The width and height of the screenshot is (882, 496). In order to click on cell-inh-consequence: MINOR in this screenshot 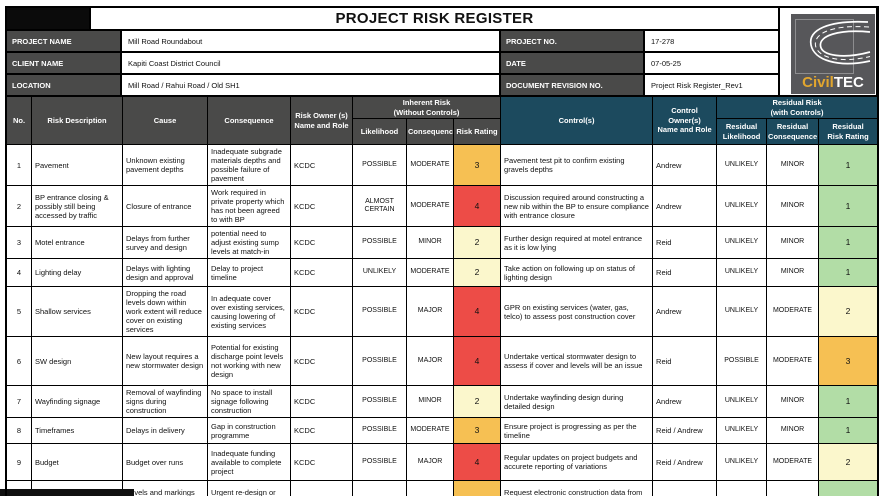, I will do `click(430, 401)`.